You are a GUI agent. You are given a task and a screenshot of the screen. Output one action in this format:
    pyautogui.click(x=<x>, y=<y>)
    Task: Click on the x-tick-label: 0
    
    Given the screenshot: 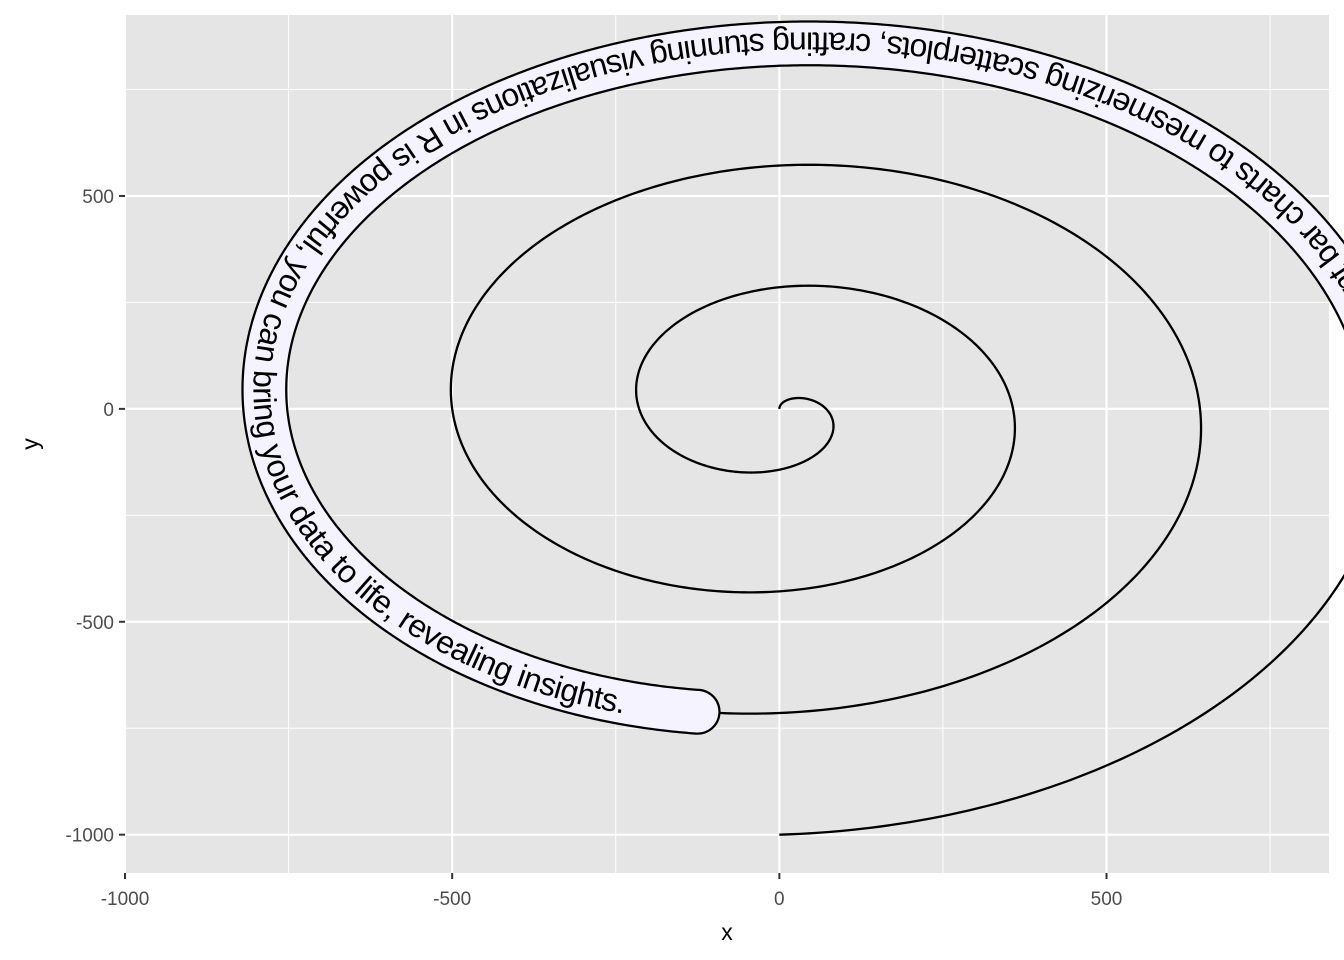 What is the action you would take?
    pyautogui.click(x=779, y=899)
    